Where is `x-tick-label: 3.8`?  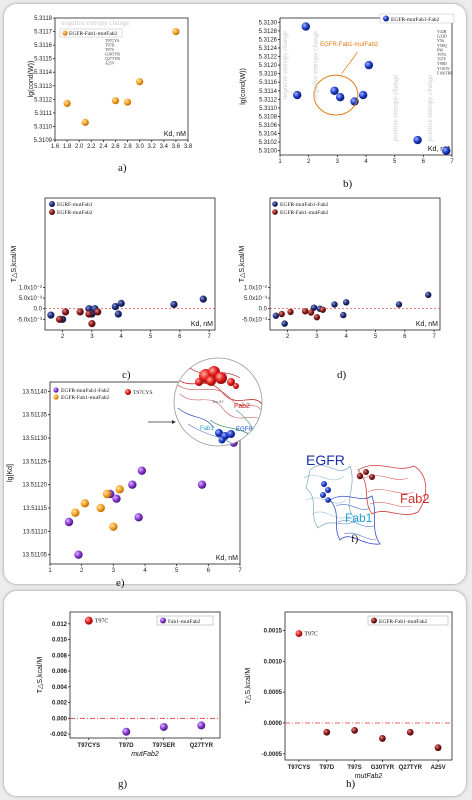
x-tick-label: 3.8 is located at coordinates (188, 147).